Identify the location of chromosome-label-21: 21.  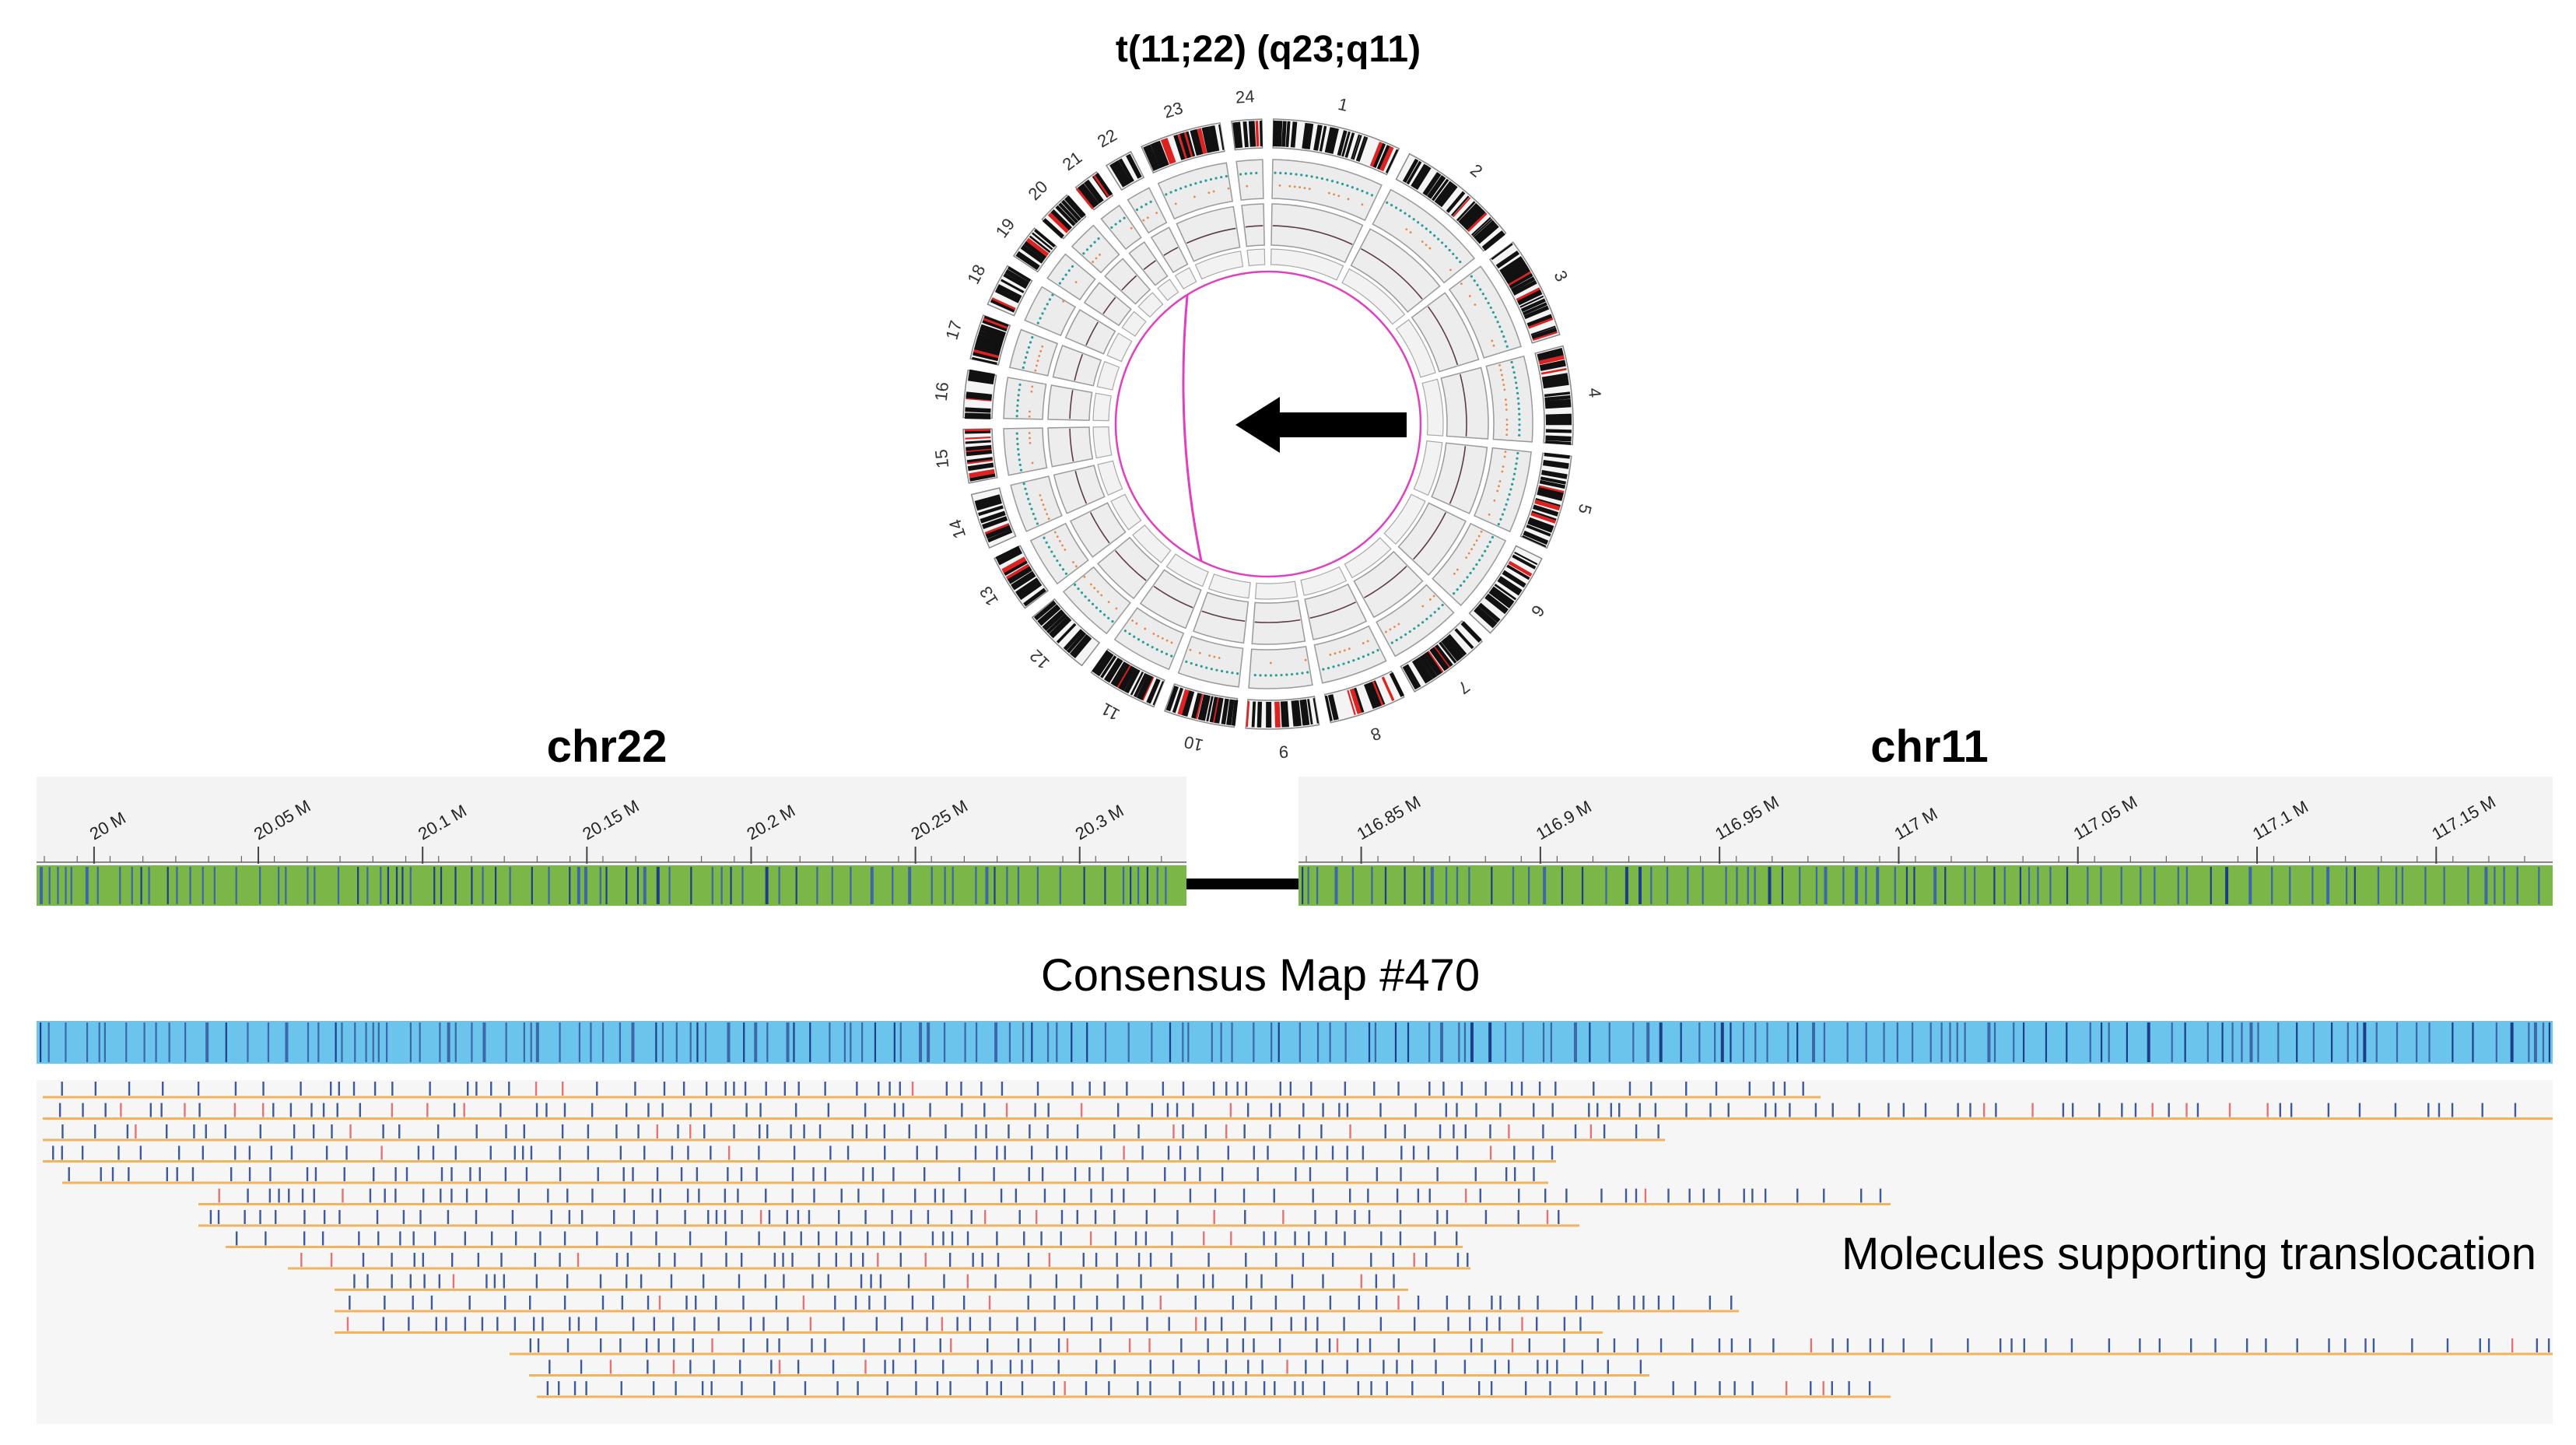
(1072, 161).